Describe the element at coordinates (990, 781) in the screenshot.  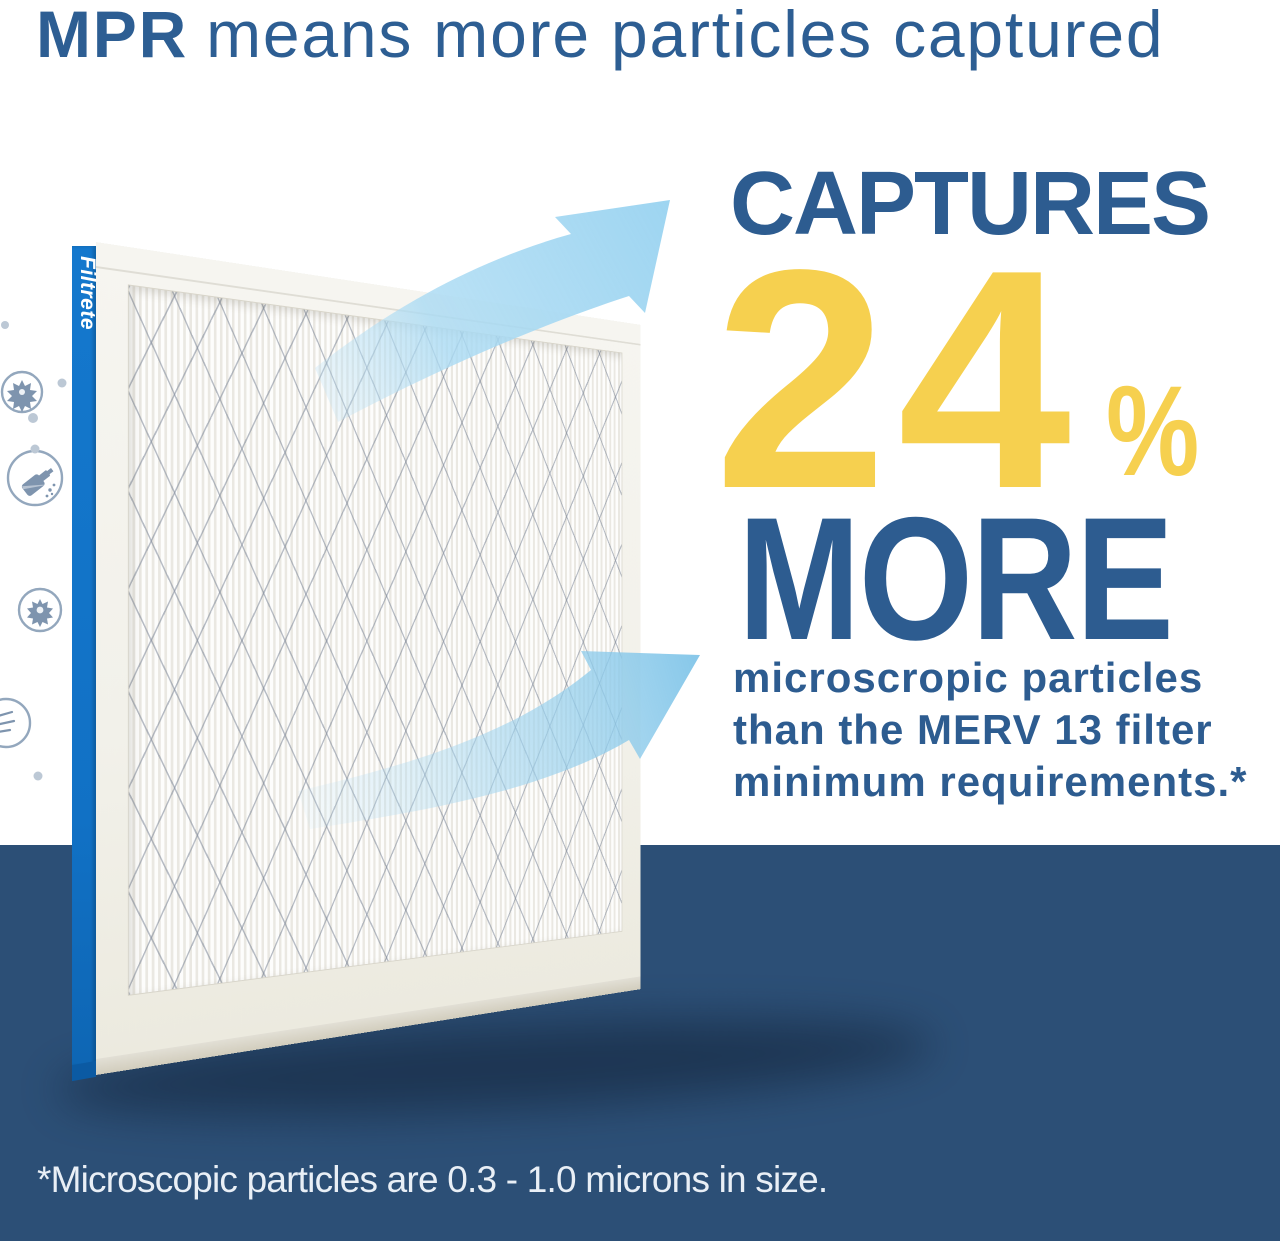
I see `description-line: minimum requirements.*` at that location.